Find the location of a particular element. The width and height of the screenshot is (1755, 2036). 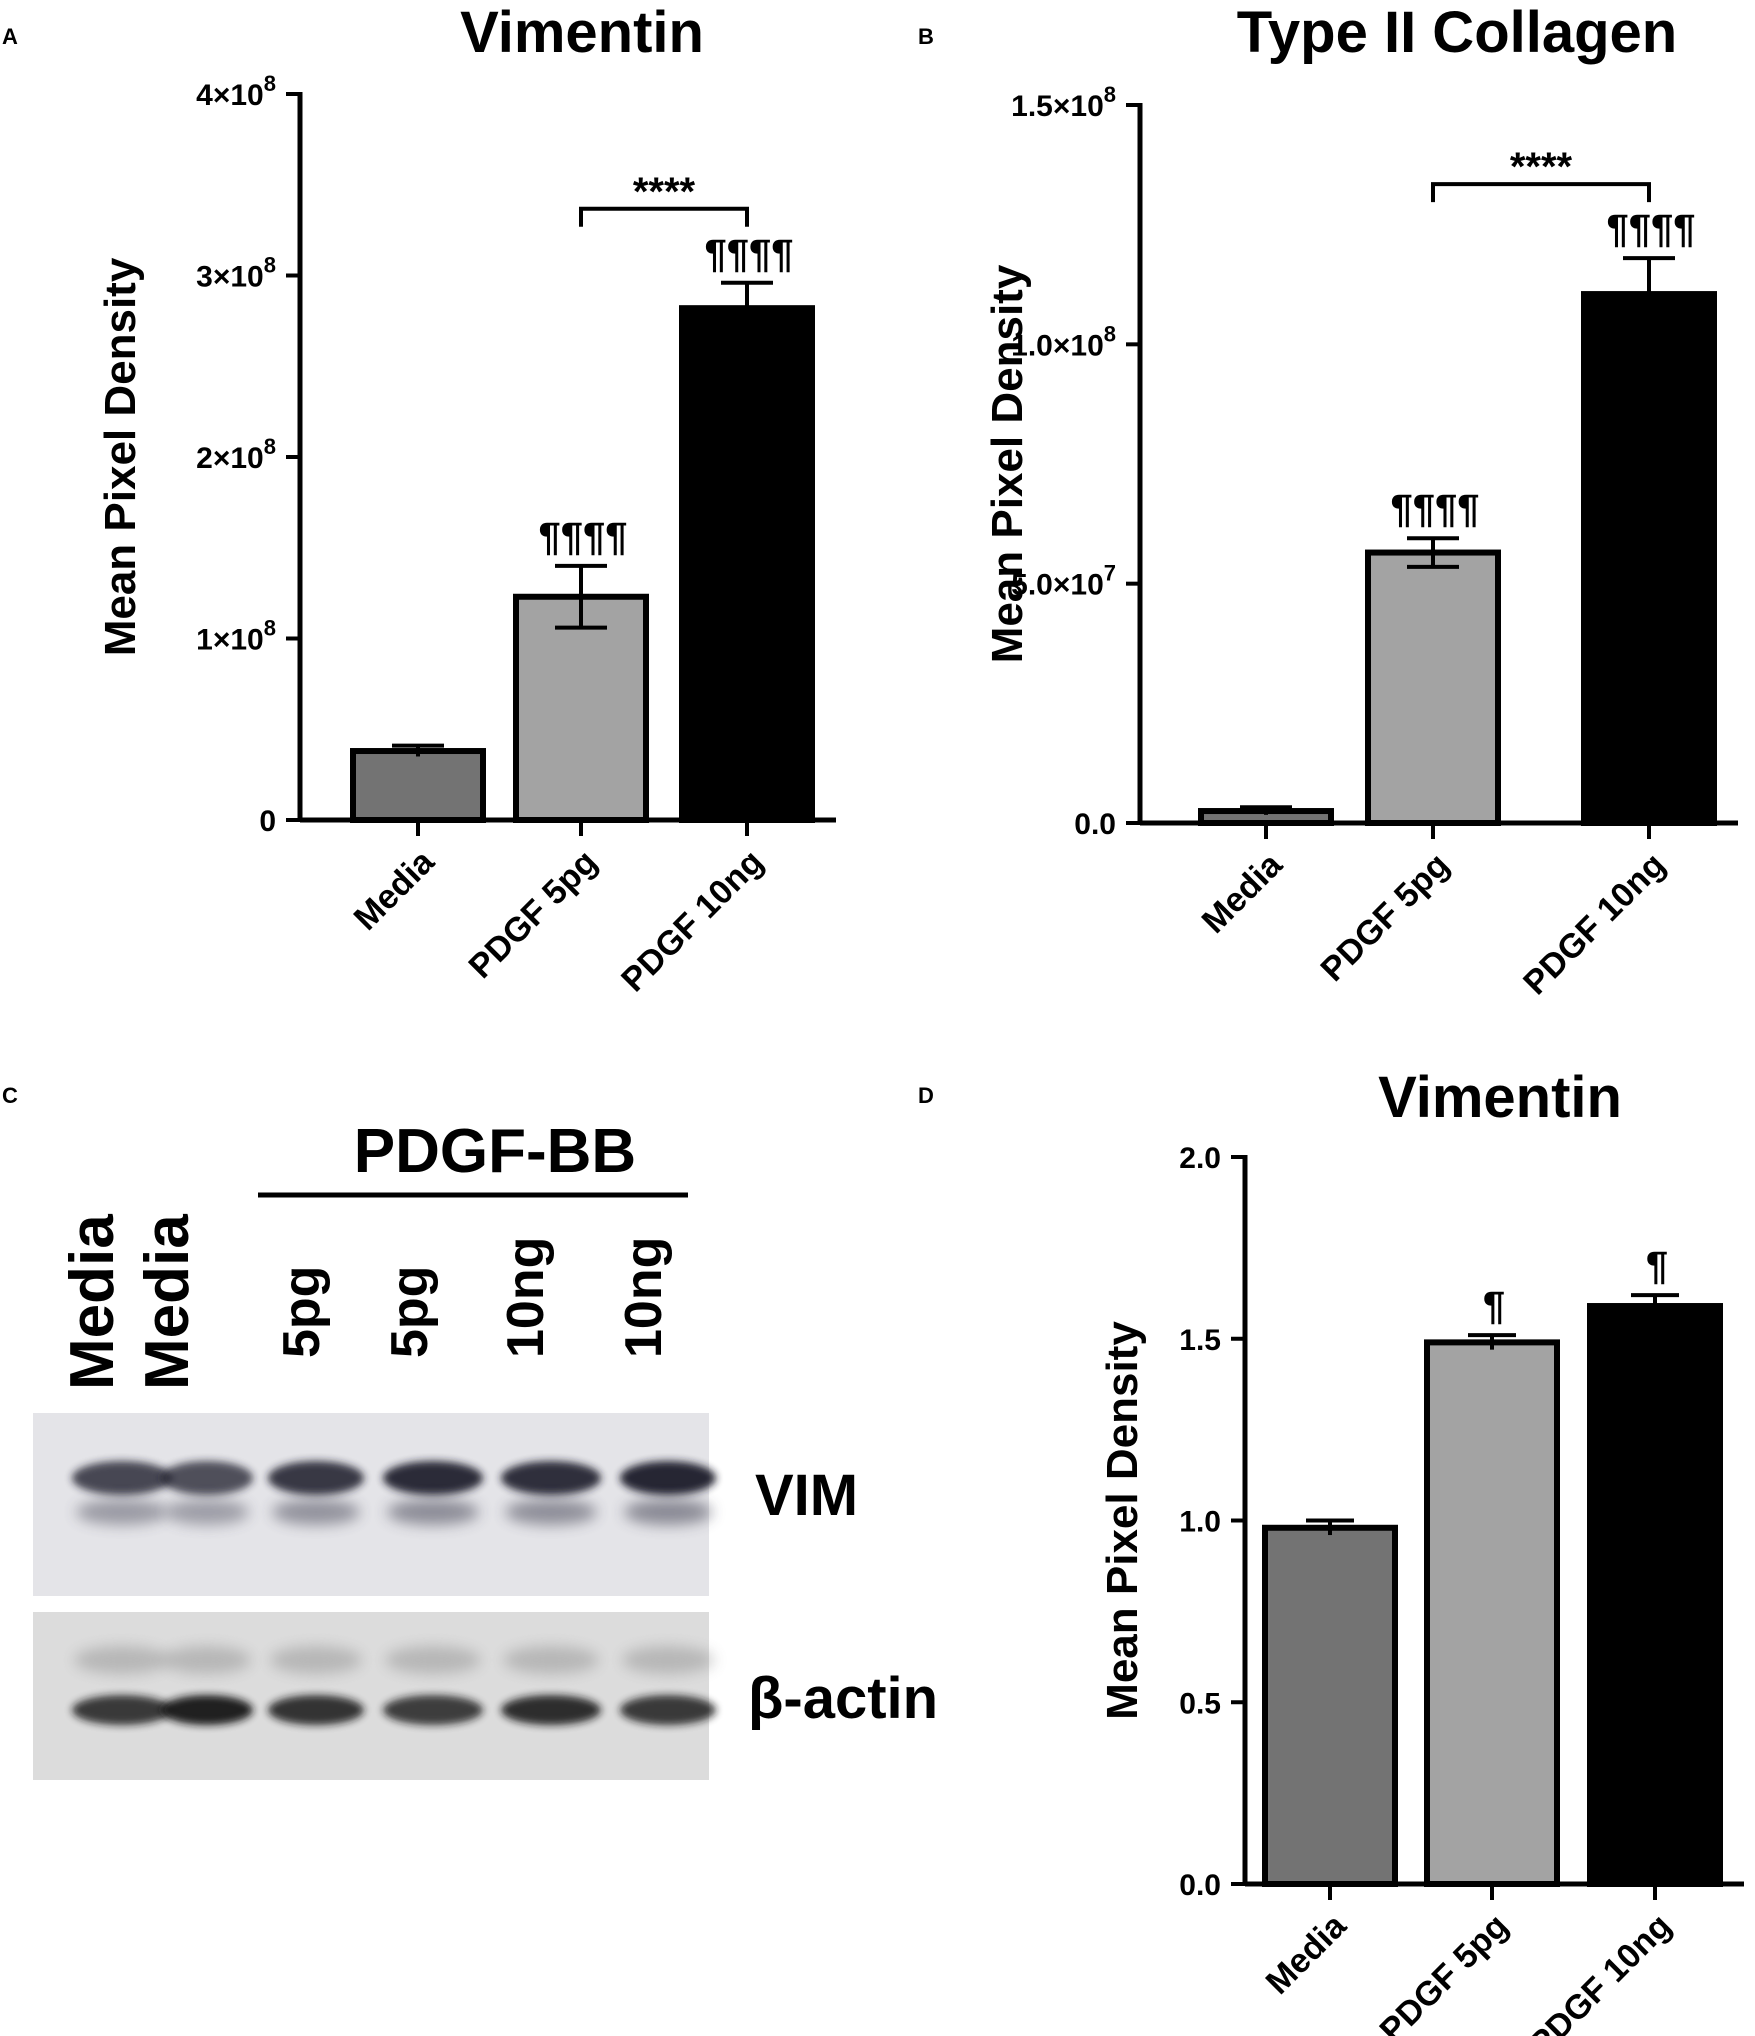

blot-membrane-actin is located at coordinates (371, 1696).